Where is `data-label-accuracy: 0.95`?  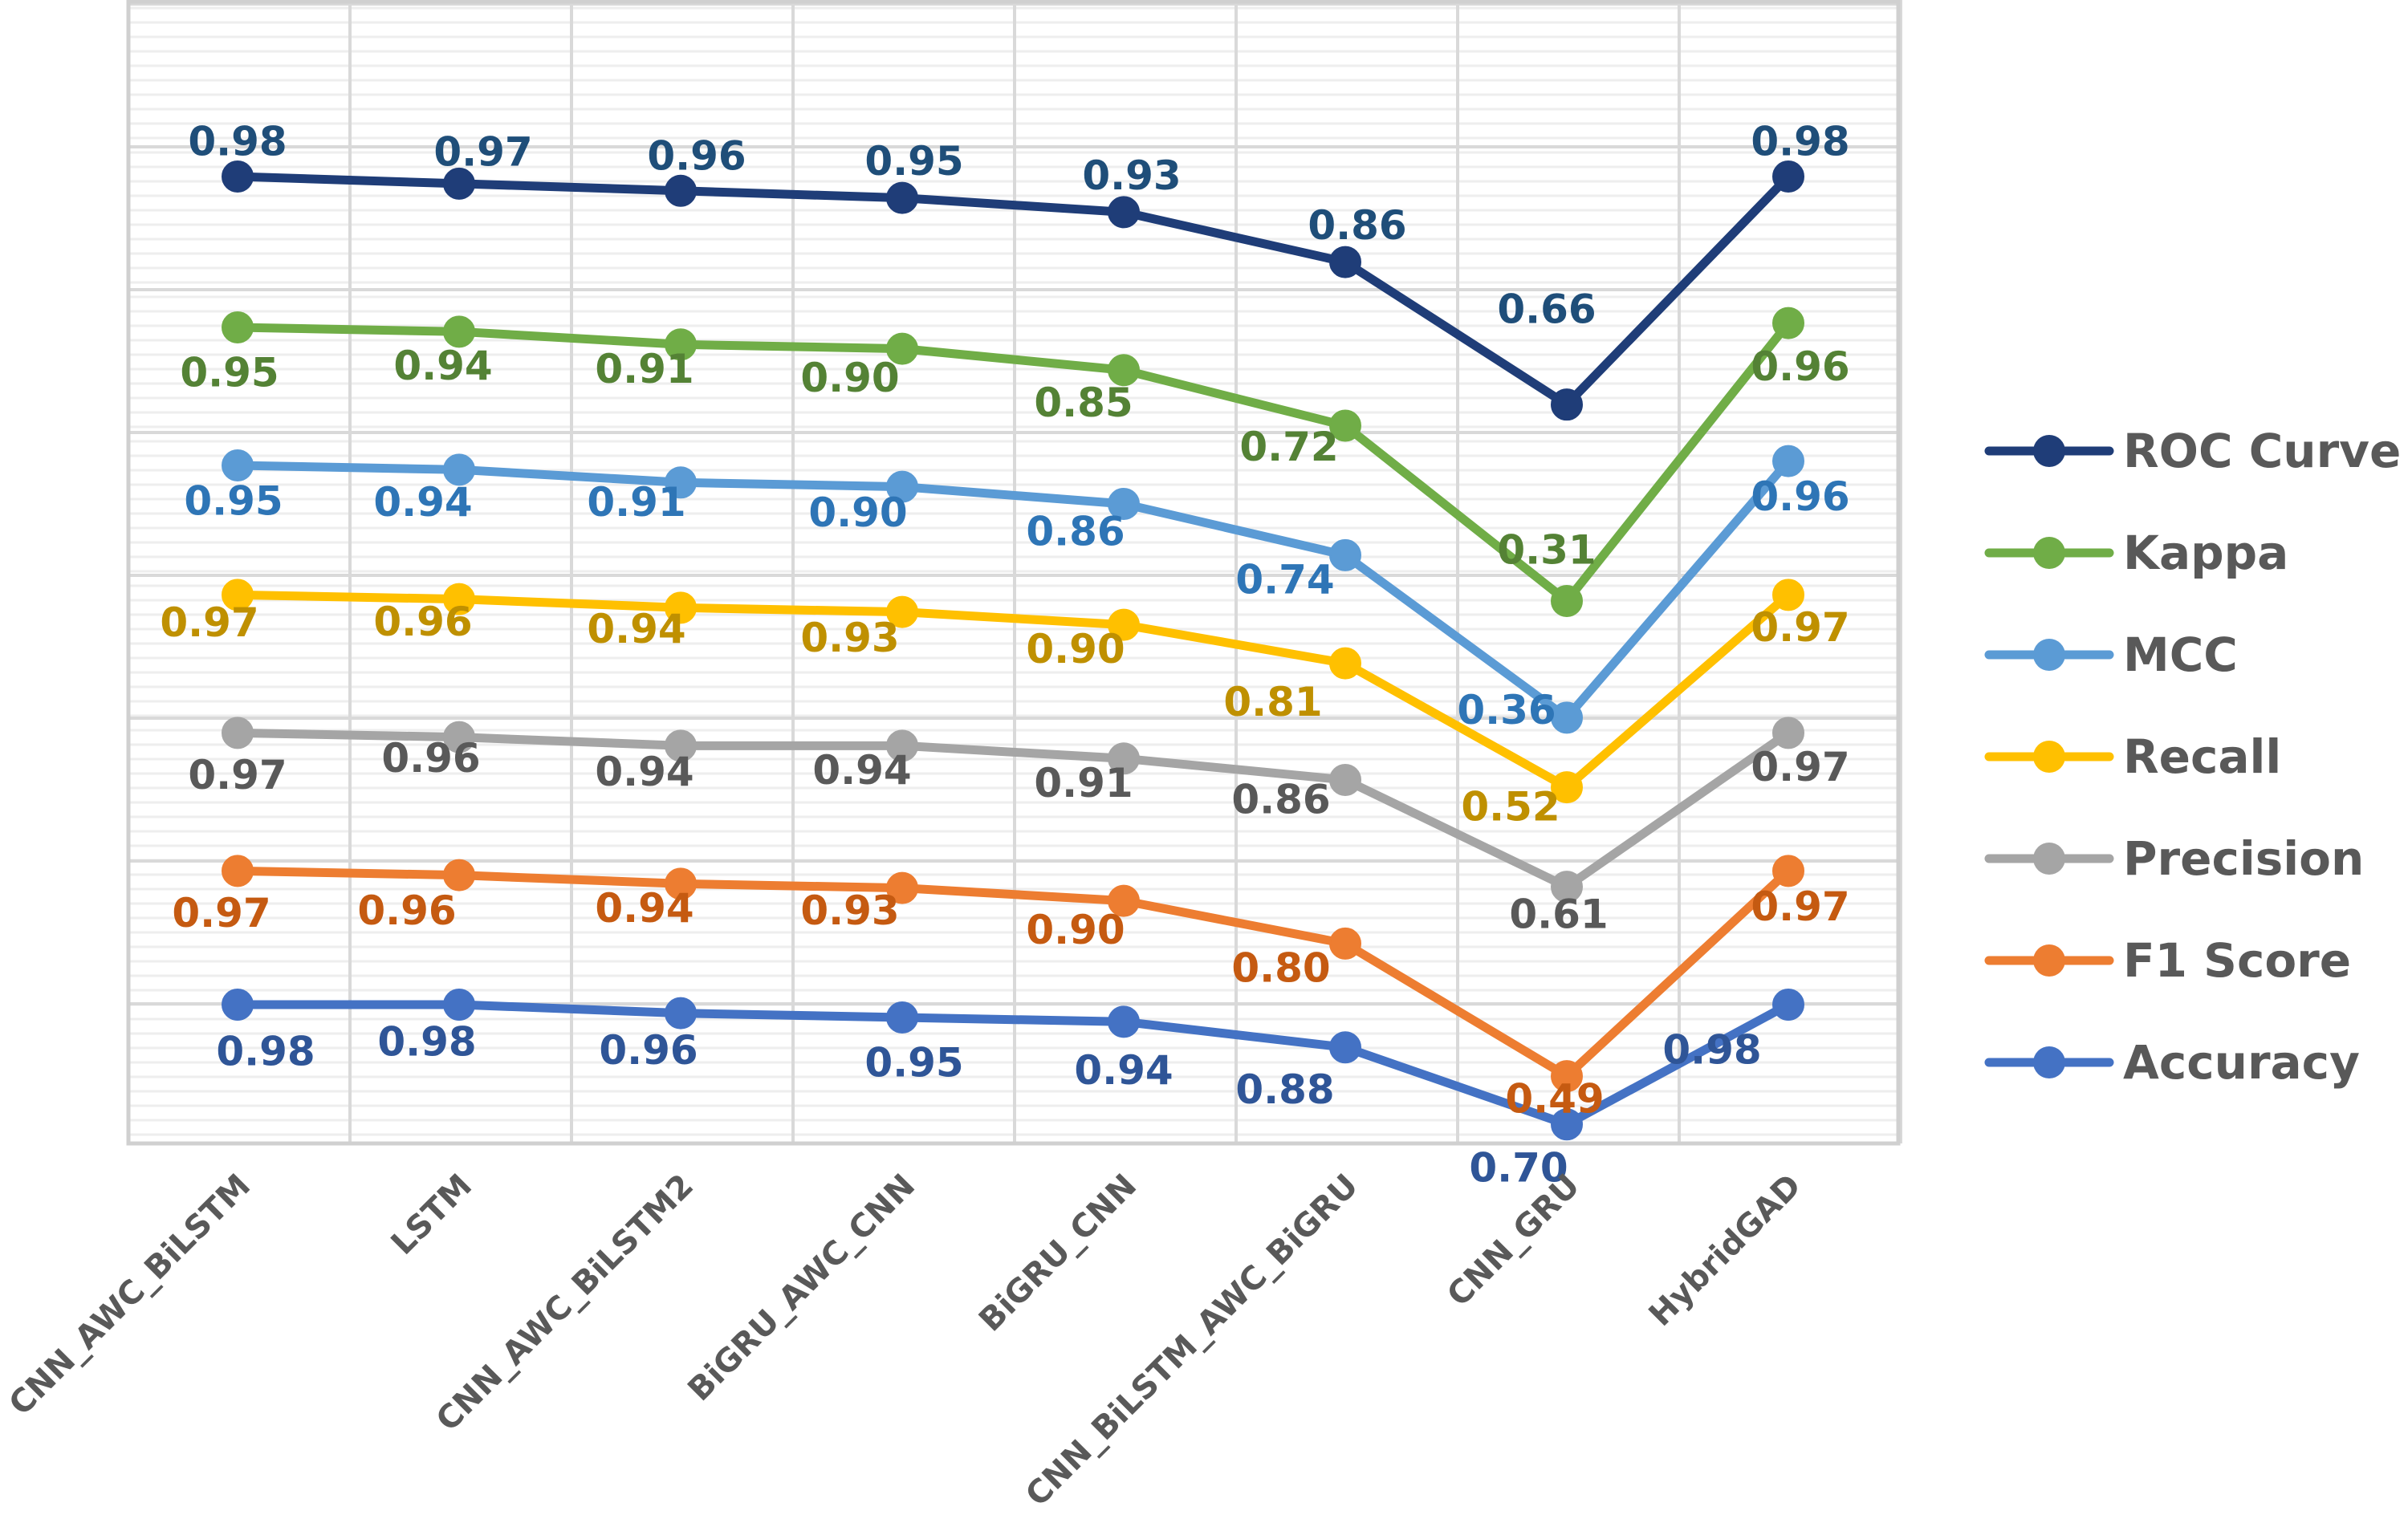
data-label-accuracy: 0.95 is located at coordinates (913, 1062).